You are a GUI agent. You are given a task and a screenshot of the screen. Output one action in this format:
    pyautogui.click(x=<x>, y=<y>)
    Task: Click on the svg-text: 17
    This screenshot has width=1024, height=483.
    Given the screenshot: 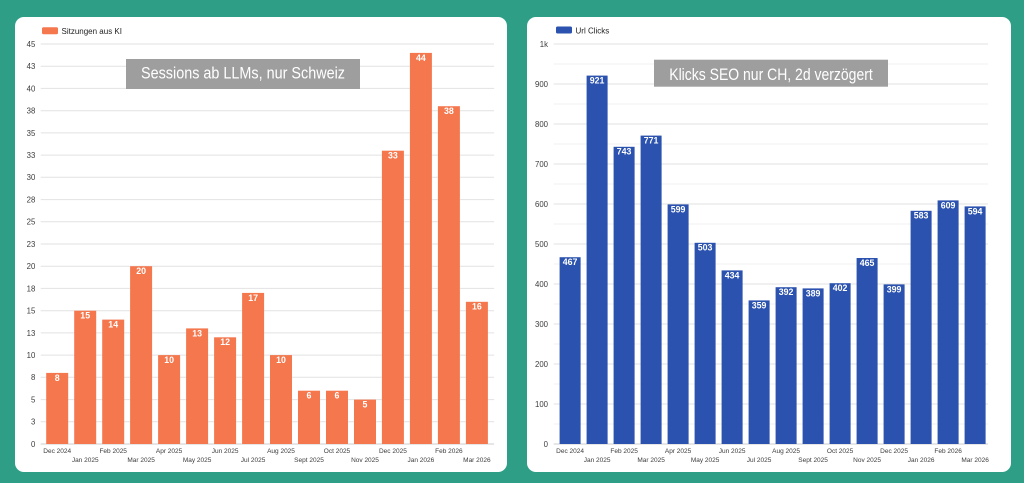 What is the action you would take?
    pyautogui.click(x=253, y=298)
    